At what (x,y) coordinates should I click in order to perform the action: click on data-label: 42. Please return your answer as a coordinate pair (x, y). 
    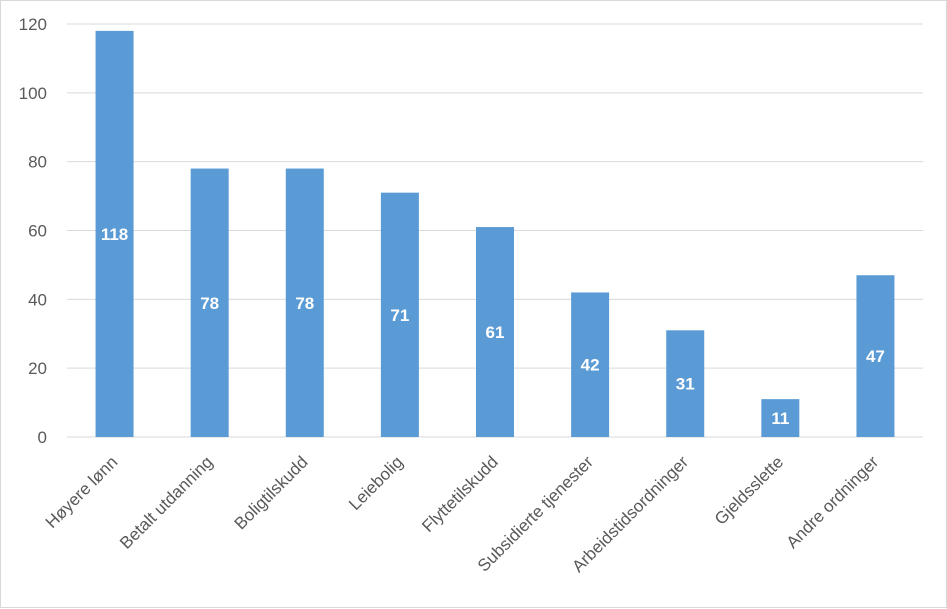
    Looking at the image, I should click on (590, 365).